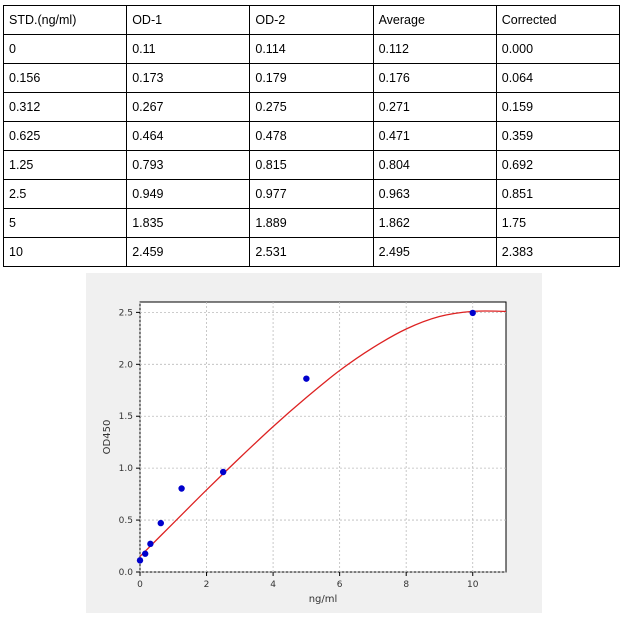 The image size is (623, 626). I want to click on table-cell: 0.271, so click(434, 107).